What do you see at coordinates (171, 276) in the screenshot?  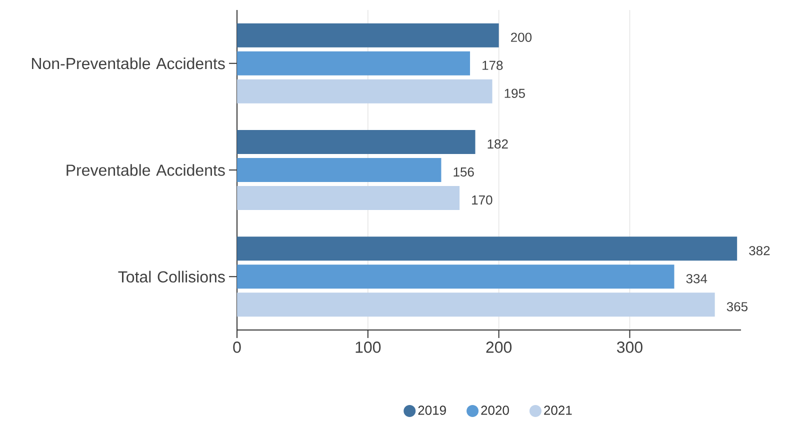 I see `y-tick-label: Total Collisions` at bounding box center [171, 276].